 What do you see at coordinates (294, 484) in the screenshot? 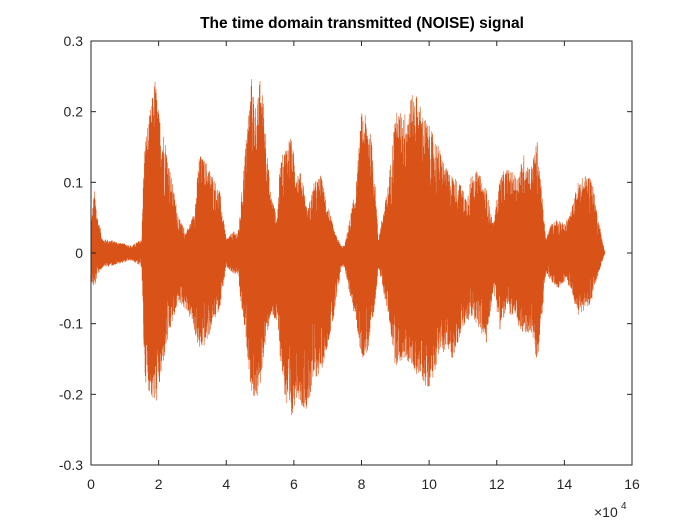
I see `x-tick-label: 6` at bounding box center [294, 484].